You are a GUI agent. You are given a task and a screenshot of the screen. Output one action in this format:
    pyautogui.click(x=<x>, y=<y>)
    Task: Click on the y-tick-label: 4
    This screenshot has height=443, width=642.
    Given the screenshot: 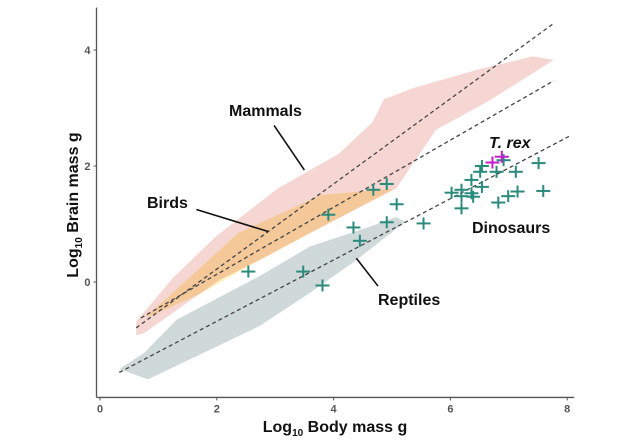 What is the action you would take?
    pyautogui.click(x=87, y=51)
    